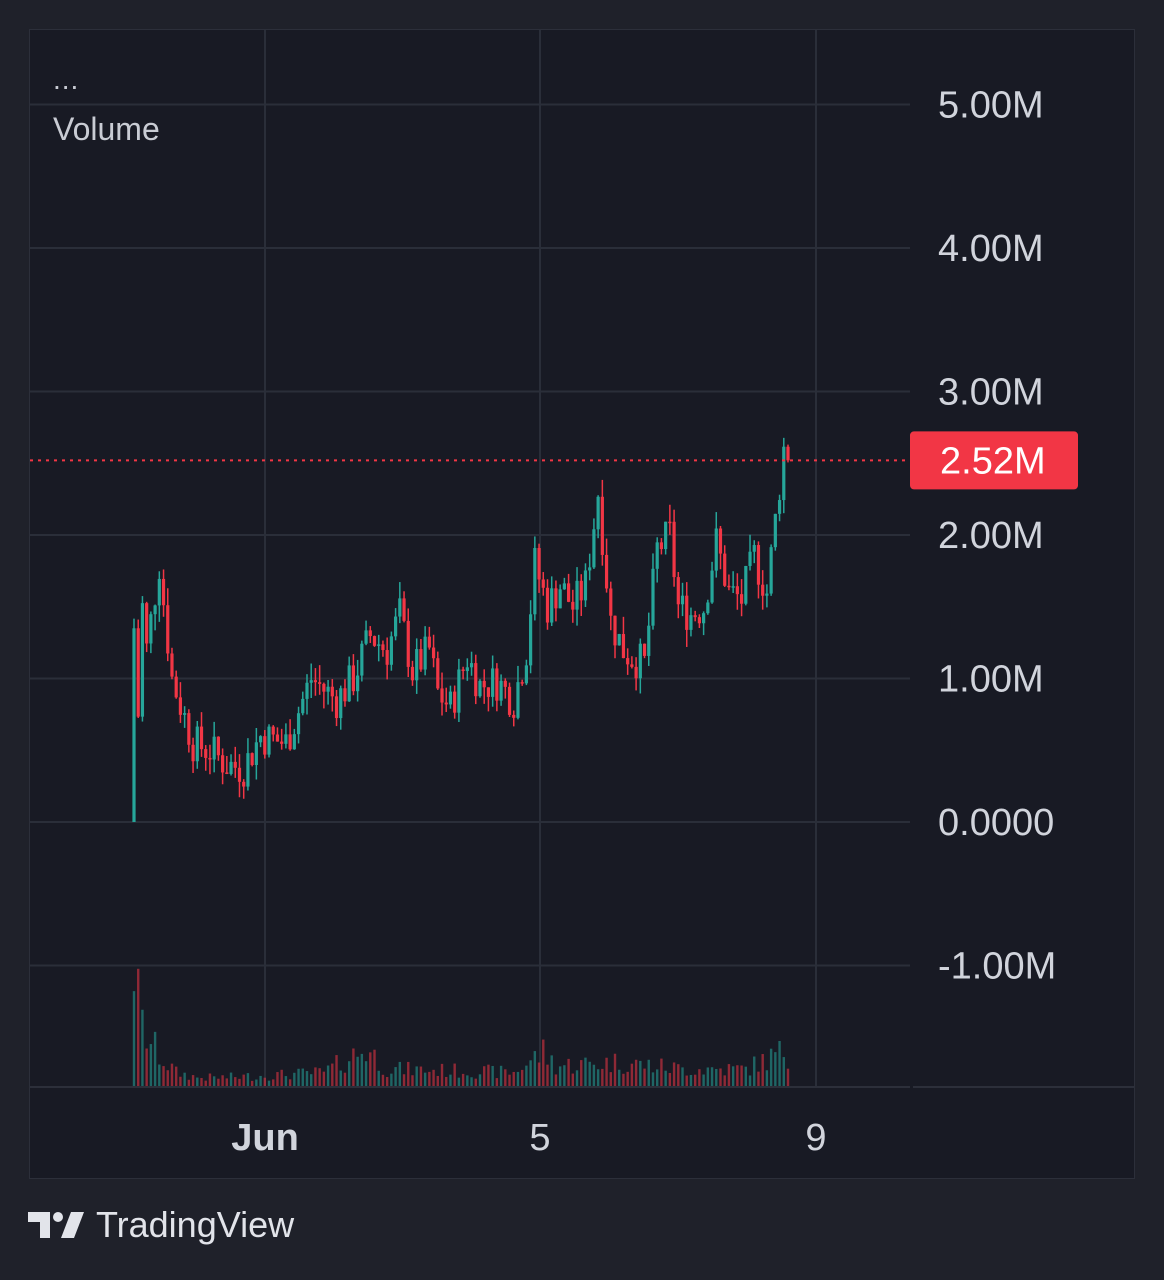 Image resolution: width=1164 pixels, height=1280 pixels. I want to click on tradingview-brand: TradingView, so click(161, 1225).